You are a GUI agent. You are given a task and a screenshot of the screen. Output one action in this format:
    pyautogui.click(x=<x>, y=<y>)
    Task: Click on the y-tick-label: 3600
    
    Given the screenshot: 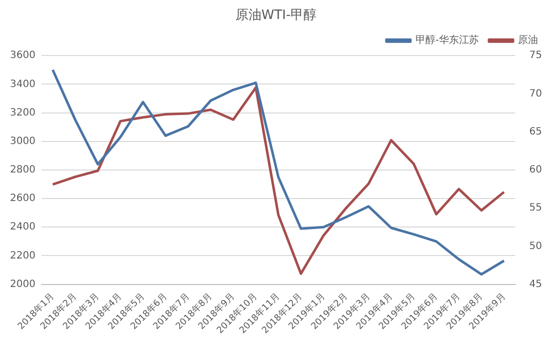 What is the action you would take?
    pyautogui.click(x=23, y=56)
    